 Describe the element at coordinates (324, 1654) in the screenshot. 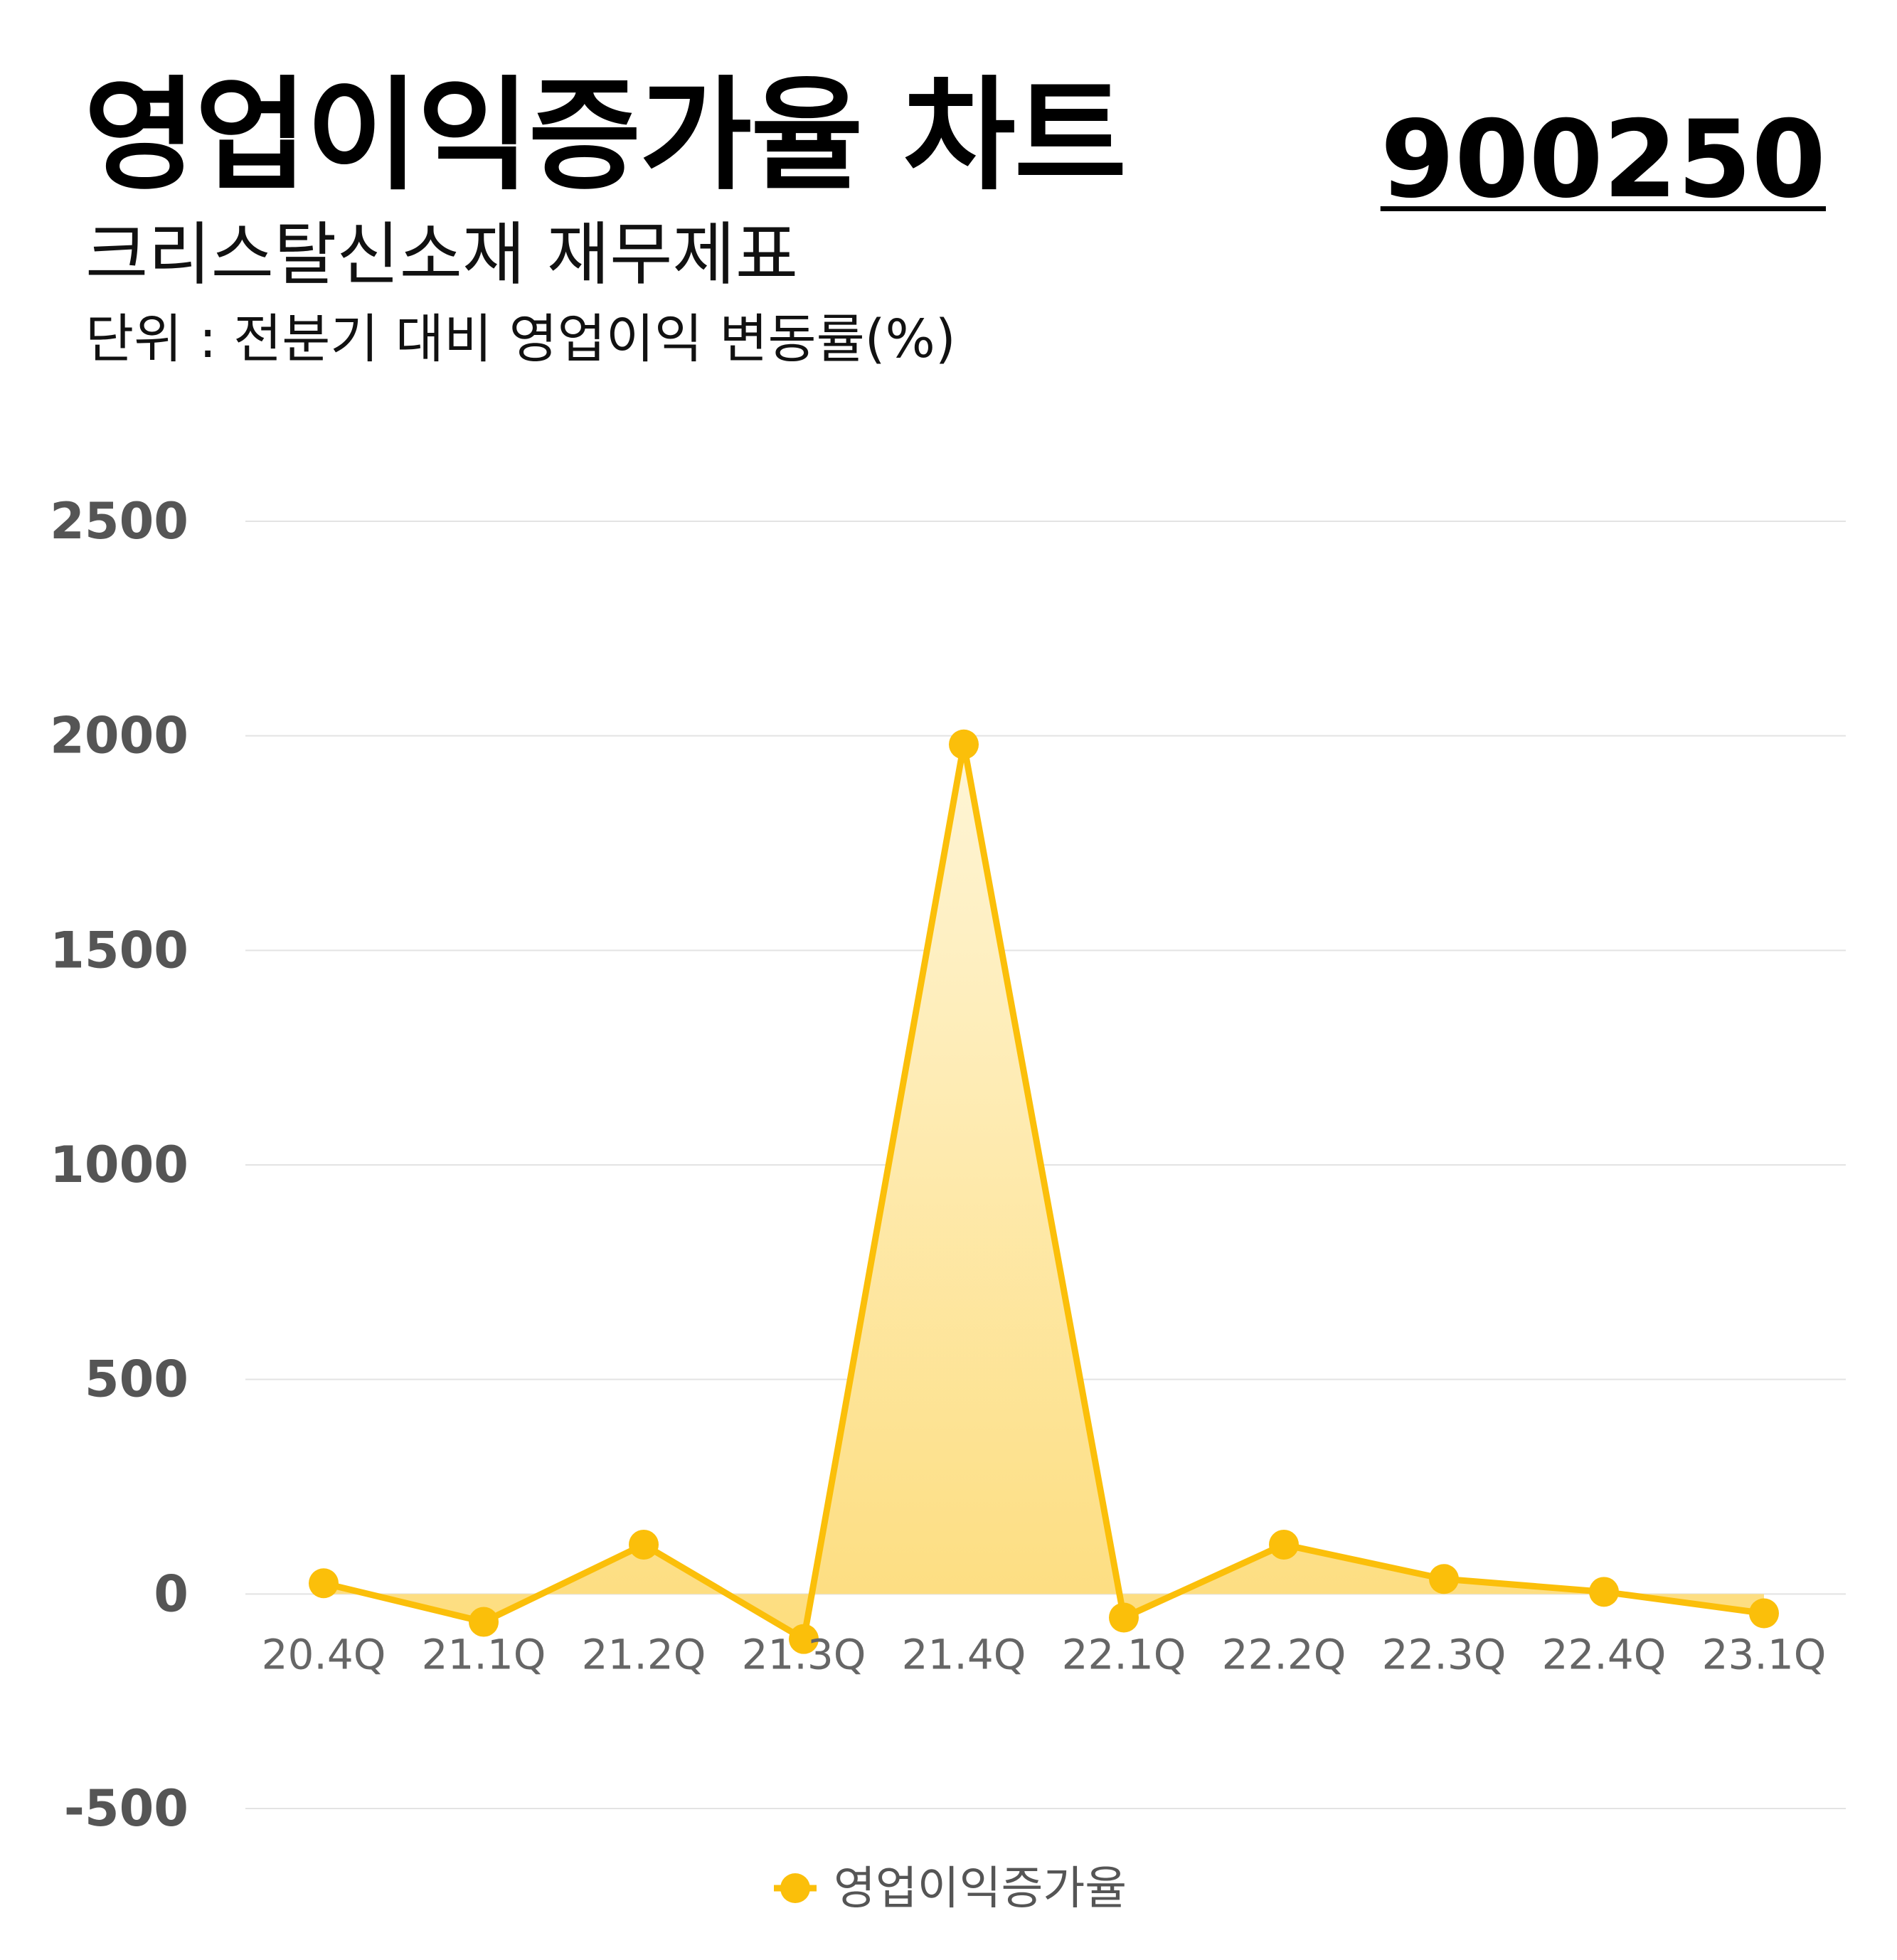

I see `x-tick-label: 20.4Q` at that location.